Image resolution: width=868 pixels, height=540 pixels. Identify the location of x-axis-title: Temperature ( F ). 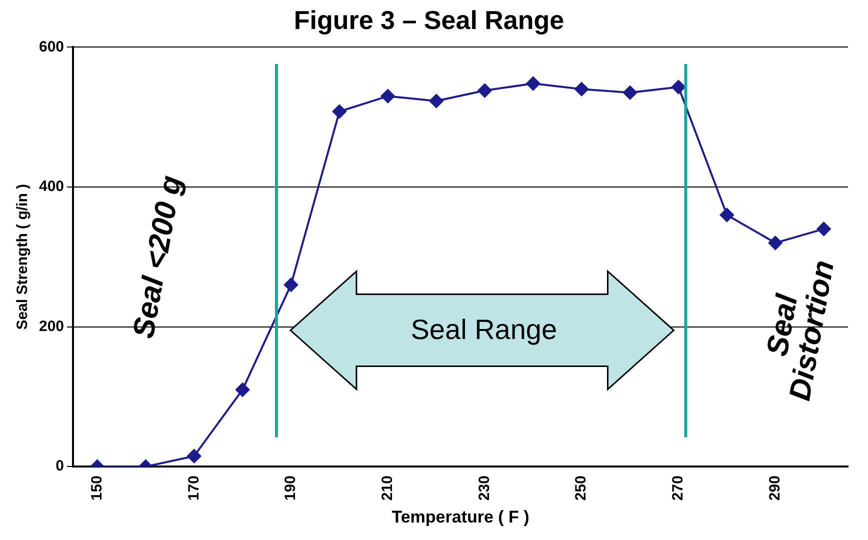
(461, 516).